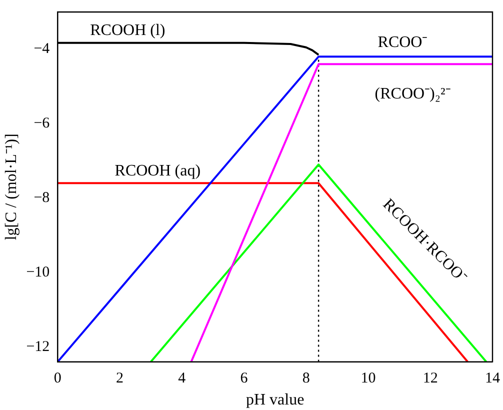 Image resolution: width=503 pixels, height=410 pixels. What do you see at coordinates (368, 378) in the screenshot?
I see `x-tick-label: 10` at bounding box center [368, 378].